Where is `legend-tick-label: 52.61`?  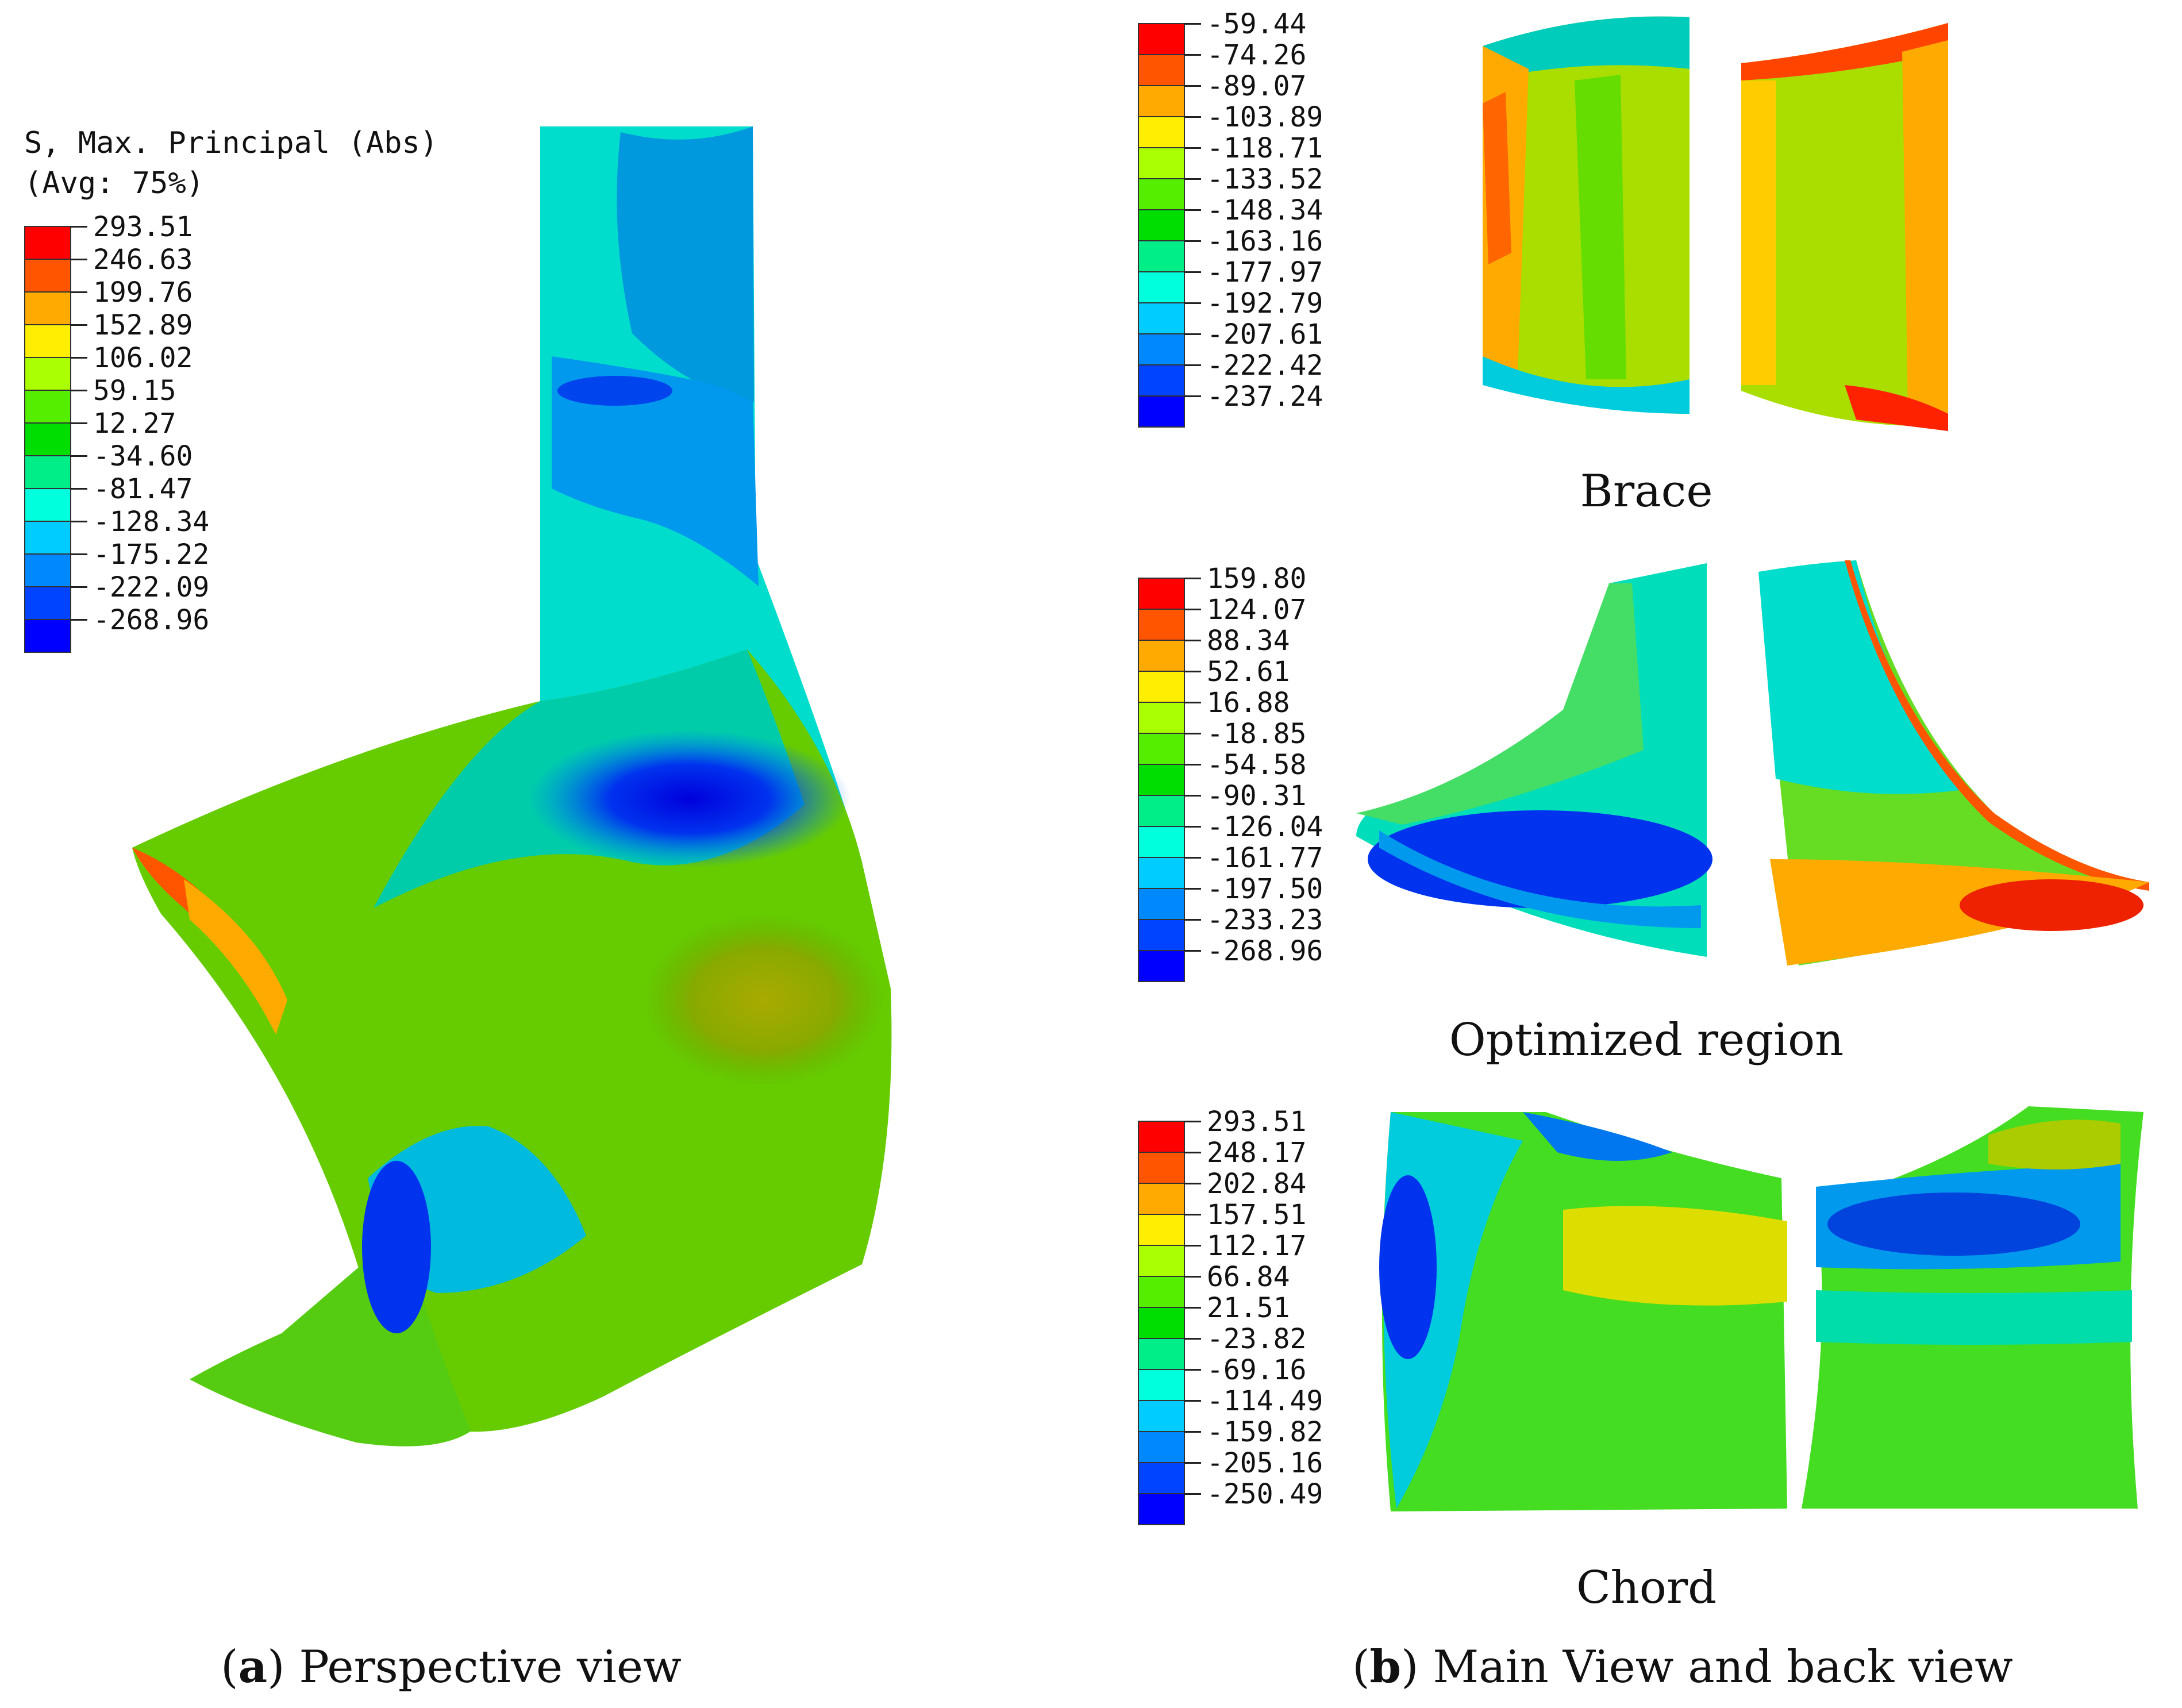 legend-tick-label: 52.61 is located at coordinates (1248, 672).